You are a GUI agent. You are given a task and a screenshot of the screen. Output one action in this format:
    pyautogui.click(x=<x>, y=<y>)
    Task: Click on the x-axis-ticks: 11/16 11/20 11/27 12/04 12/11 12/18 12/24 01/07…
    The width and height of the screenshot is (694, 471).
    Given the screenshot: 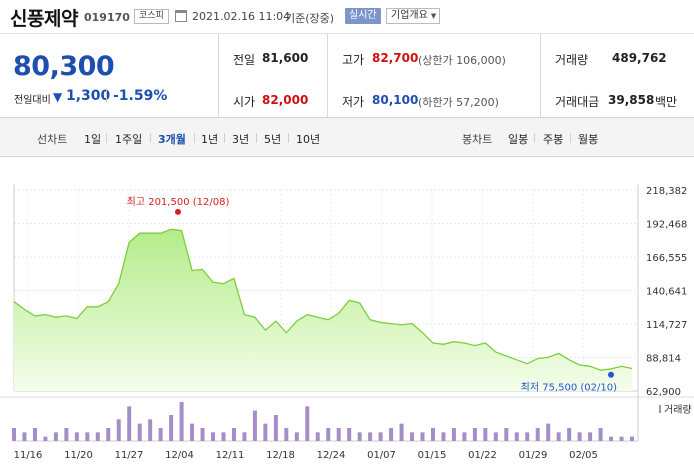 What is the action you would take?
    pyautogui.click(x=306, y=455)
    